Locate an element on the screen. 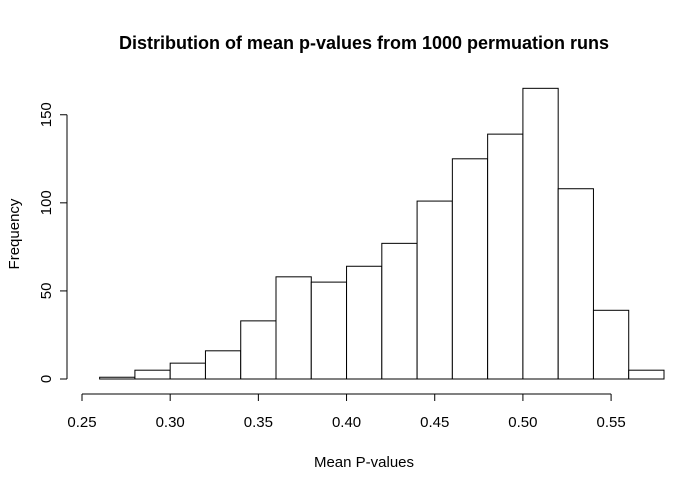  x-tick-label: 0.50 is located at coordinates (522, 422).